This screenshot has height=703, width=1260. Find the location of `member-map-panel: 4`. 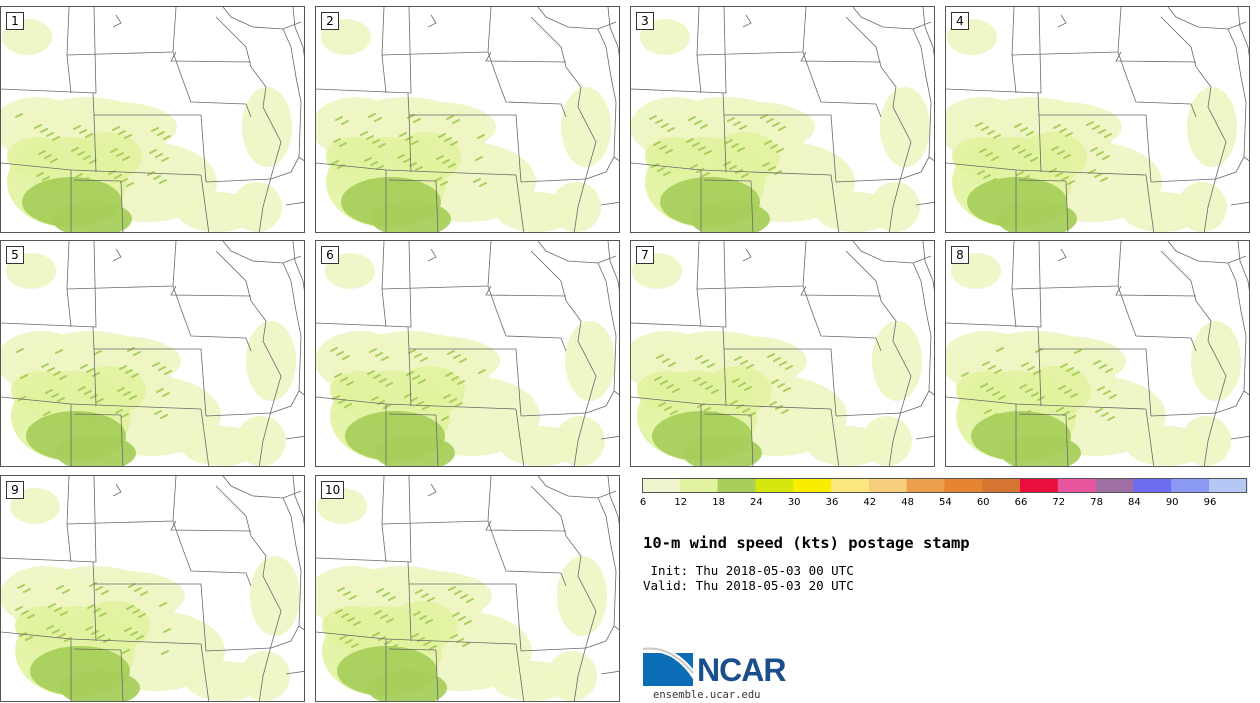

member-map-panel: 4 is located at coordinates (1097, 119).